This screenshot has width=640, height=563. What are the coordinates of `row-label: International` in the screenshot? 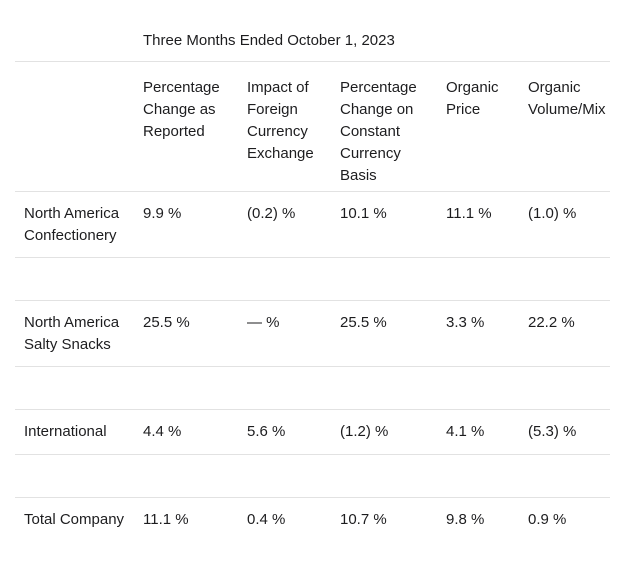 It's located at (79, 432).